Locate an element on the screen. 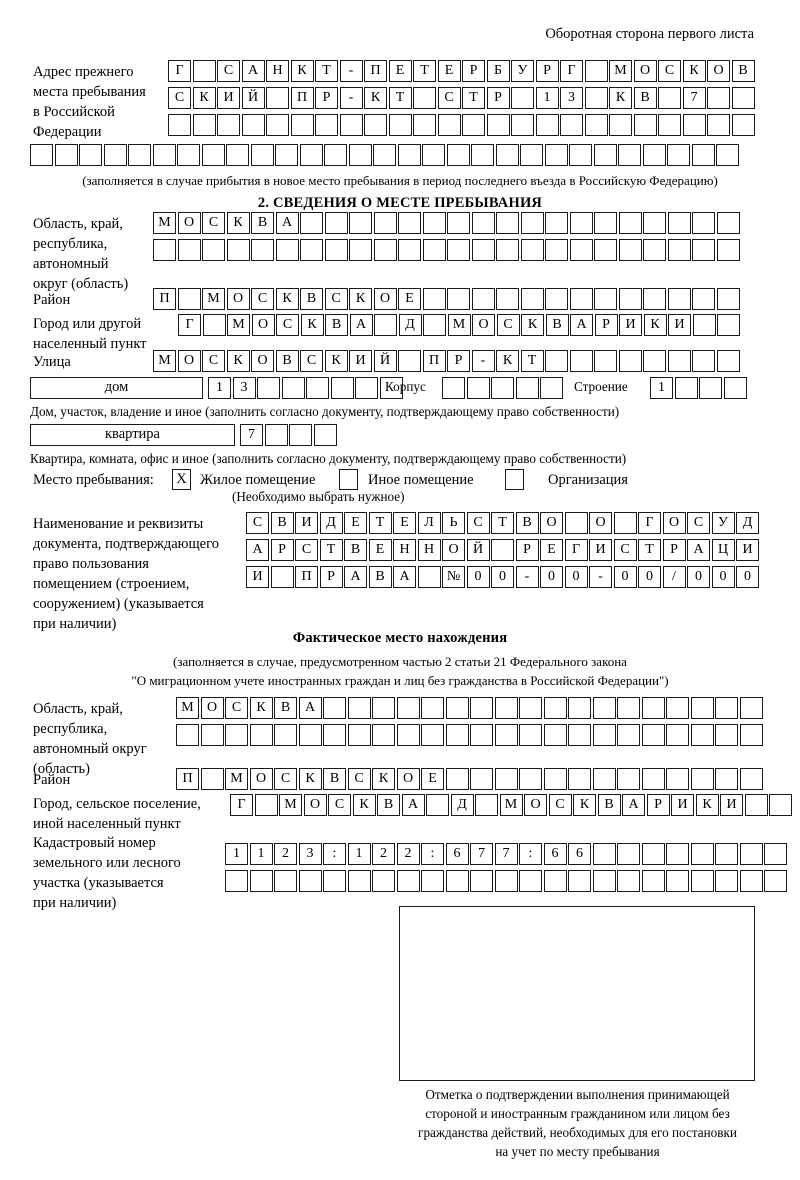 The width and height of the screenshot is (800, 1180). checkbox-organizatsiya is located at coordinates (514, 479).